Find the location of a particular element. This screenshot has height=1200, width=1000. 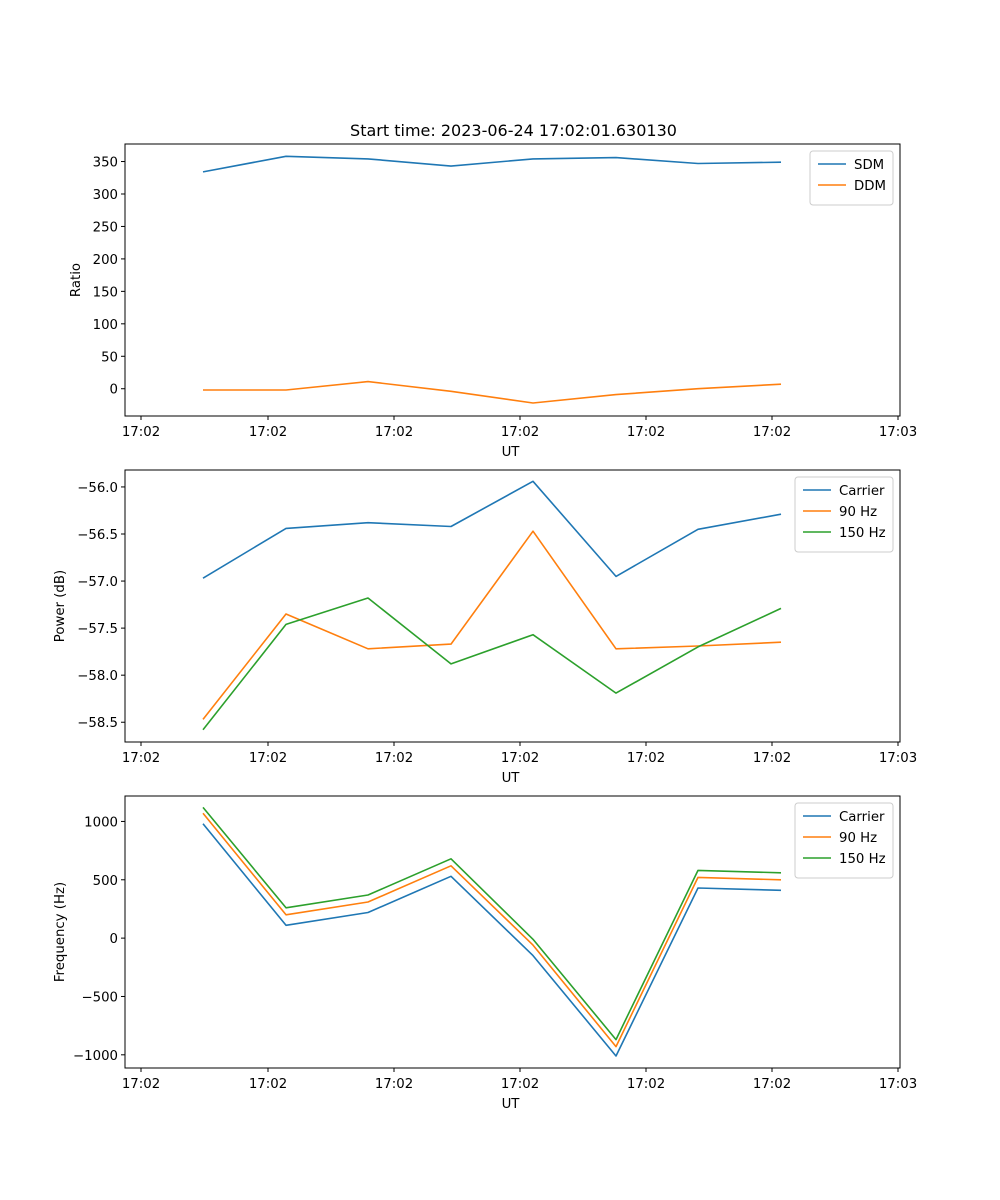

series-line-ddm is located at coordinates (492, 392).